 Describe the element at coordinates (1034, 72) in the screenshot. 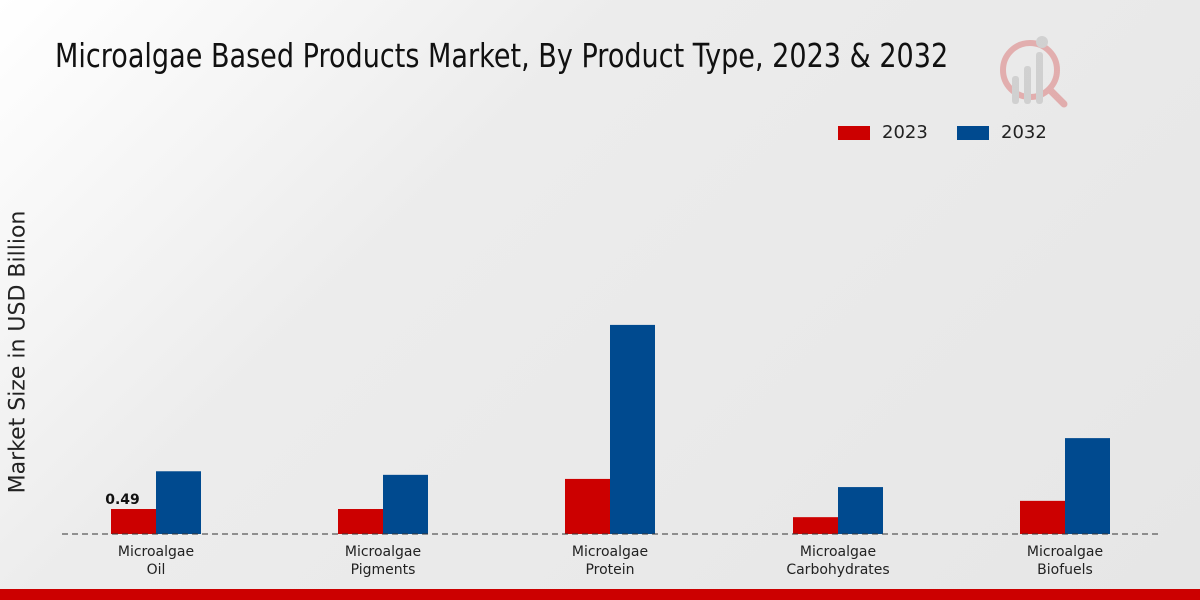

I see `logo-icon` at that location.